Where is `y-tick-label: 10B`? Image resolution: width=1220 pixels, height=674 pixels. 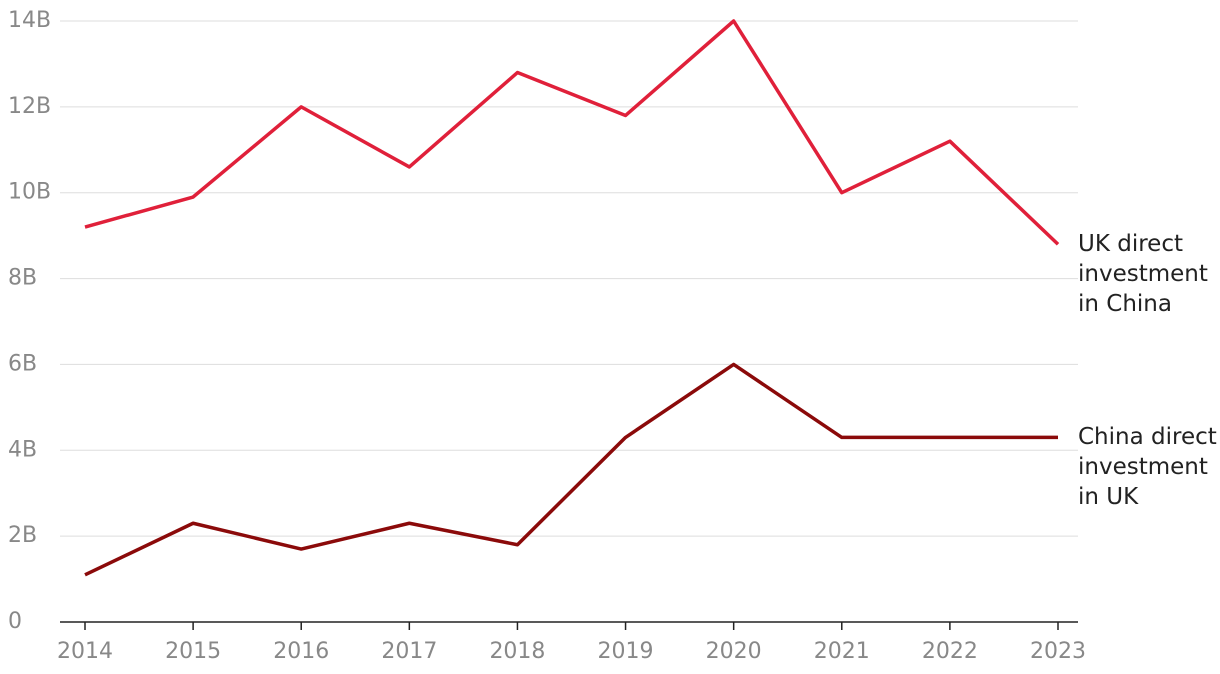 y-tick-label: 10B is located at coordinates (29, 192).